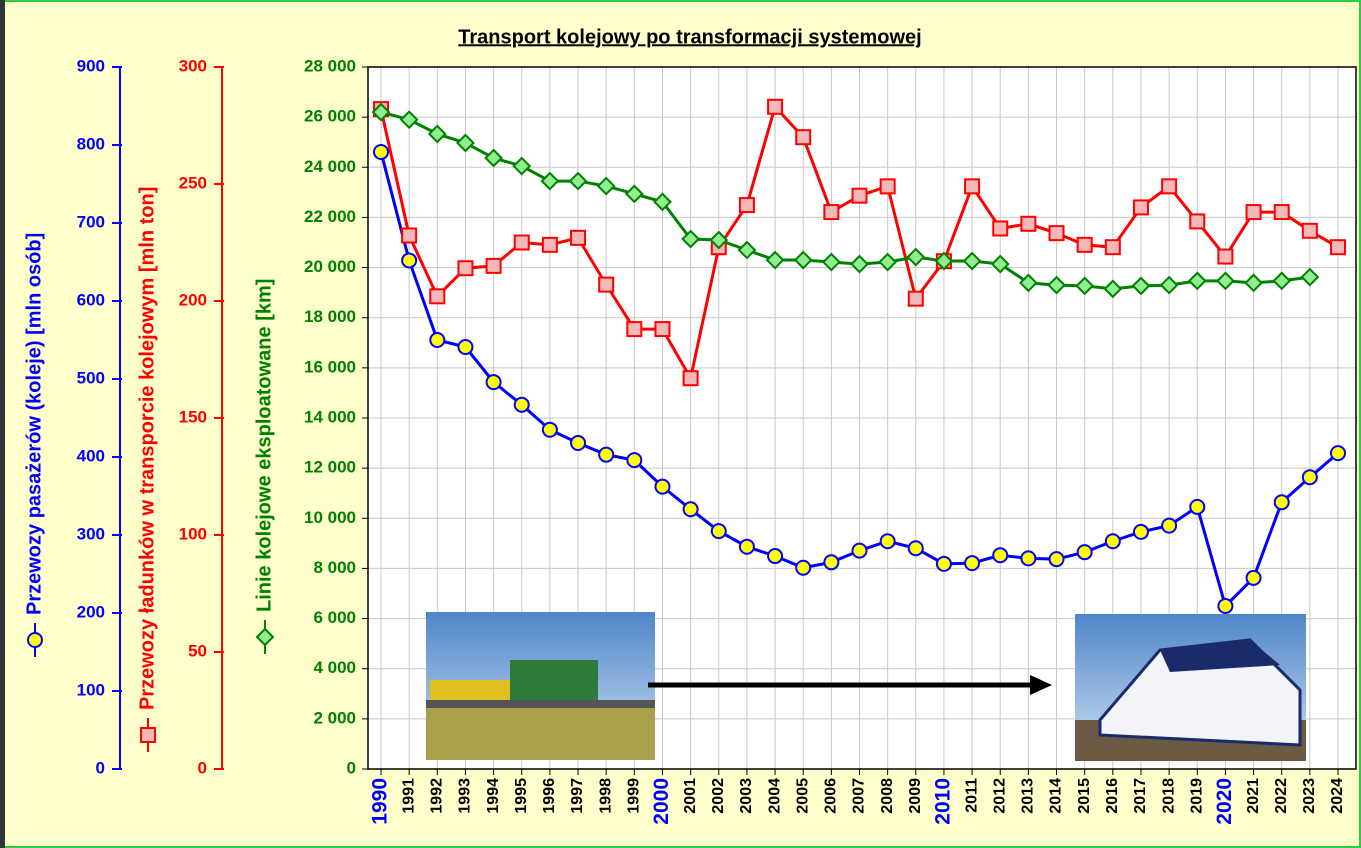 The width and height of the screenshot is (1361, 848). I want to click on y-tick-label: 10 000, so click(330, 517).